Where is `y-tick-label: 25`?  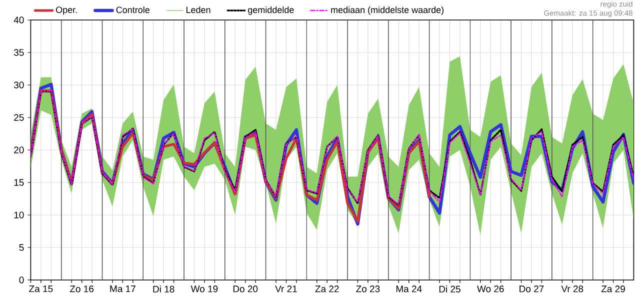 y-tick-label: 25 is located at coordinates (19, 117).